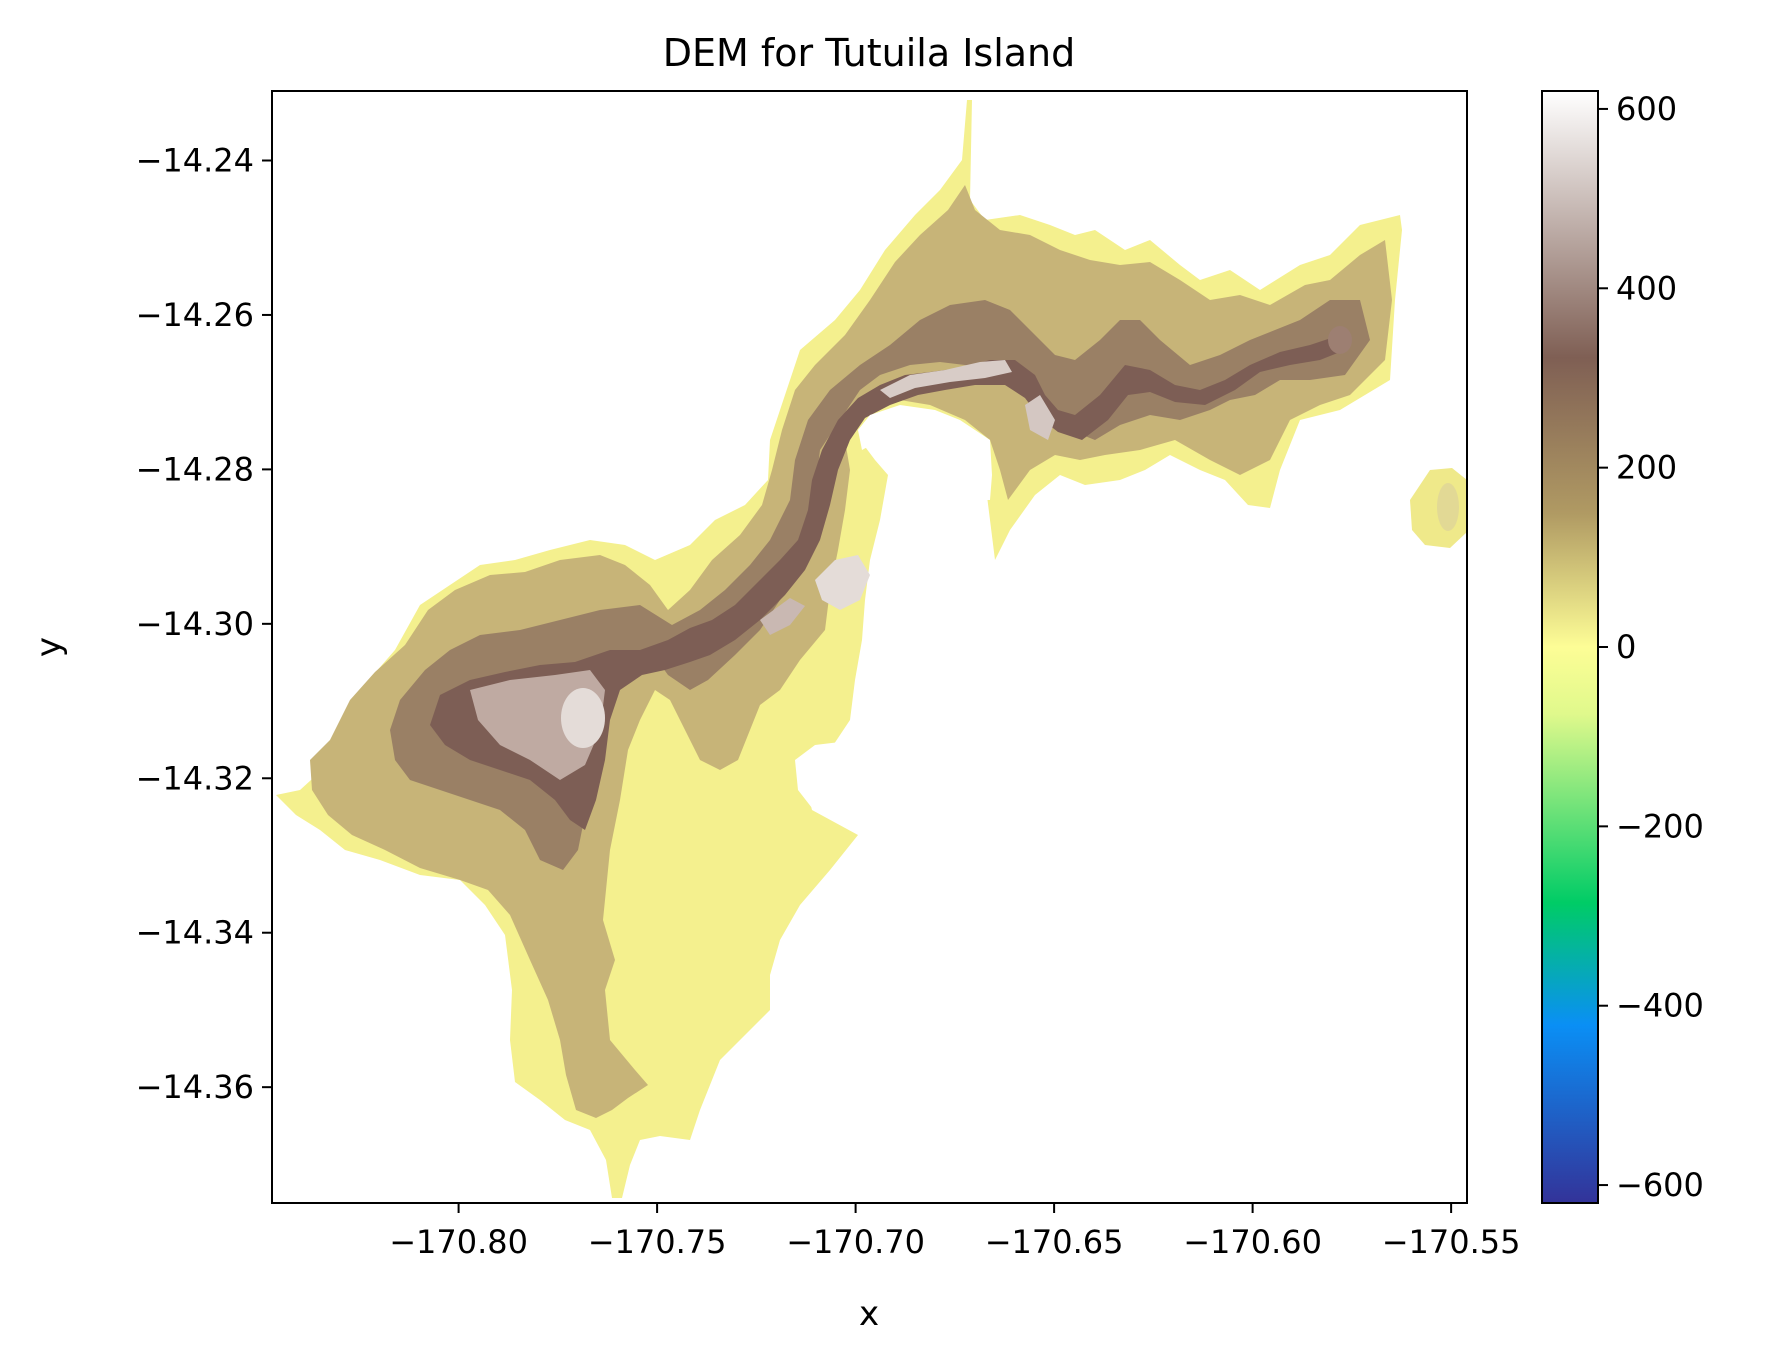 The image size is (1765, 1361). I want to click on colorbar-tick-label: −400, so click(1660, 1006).